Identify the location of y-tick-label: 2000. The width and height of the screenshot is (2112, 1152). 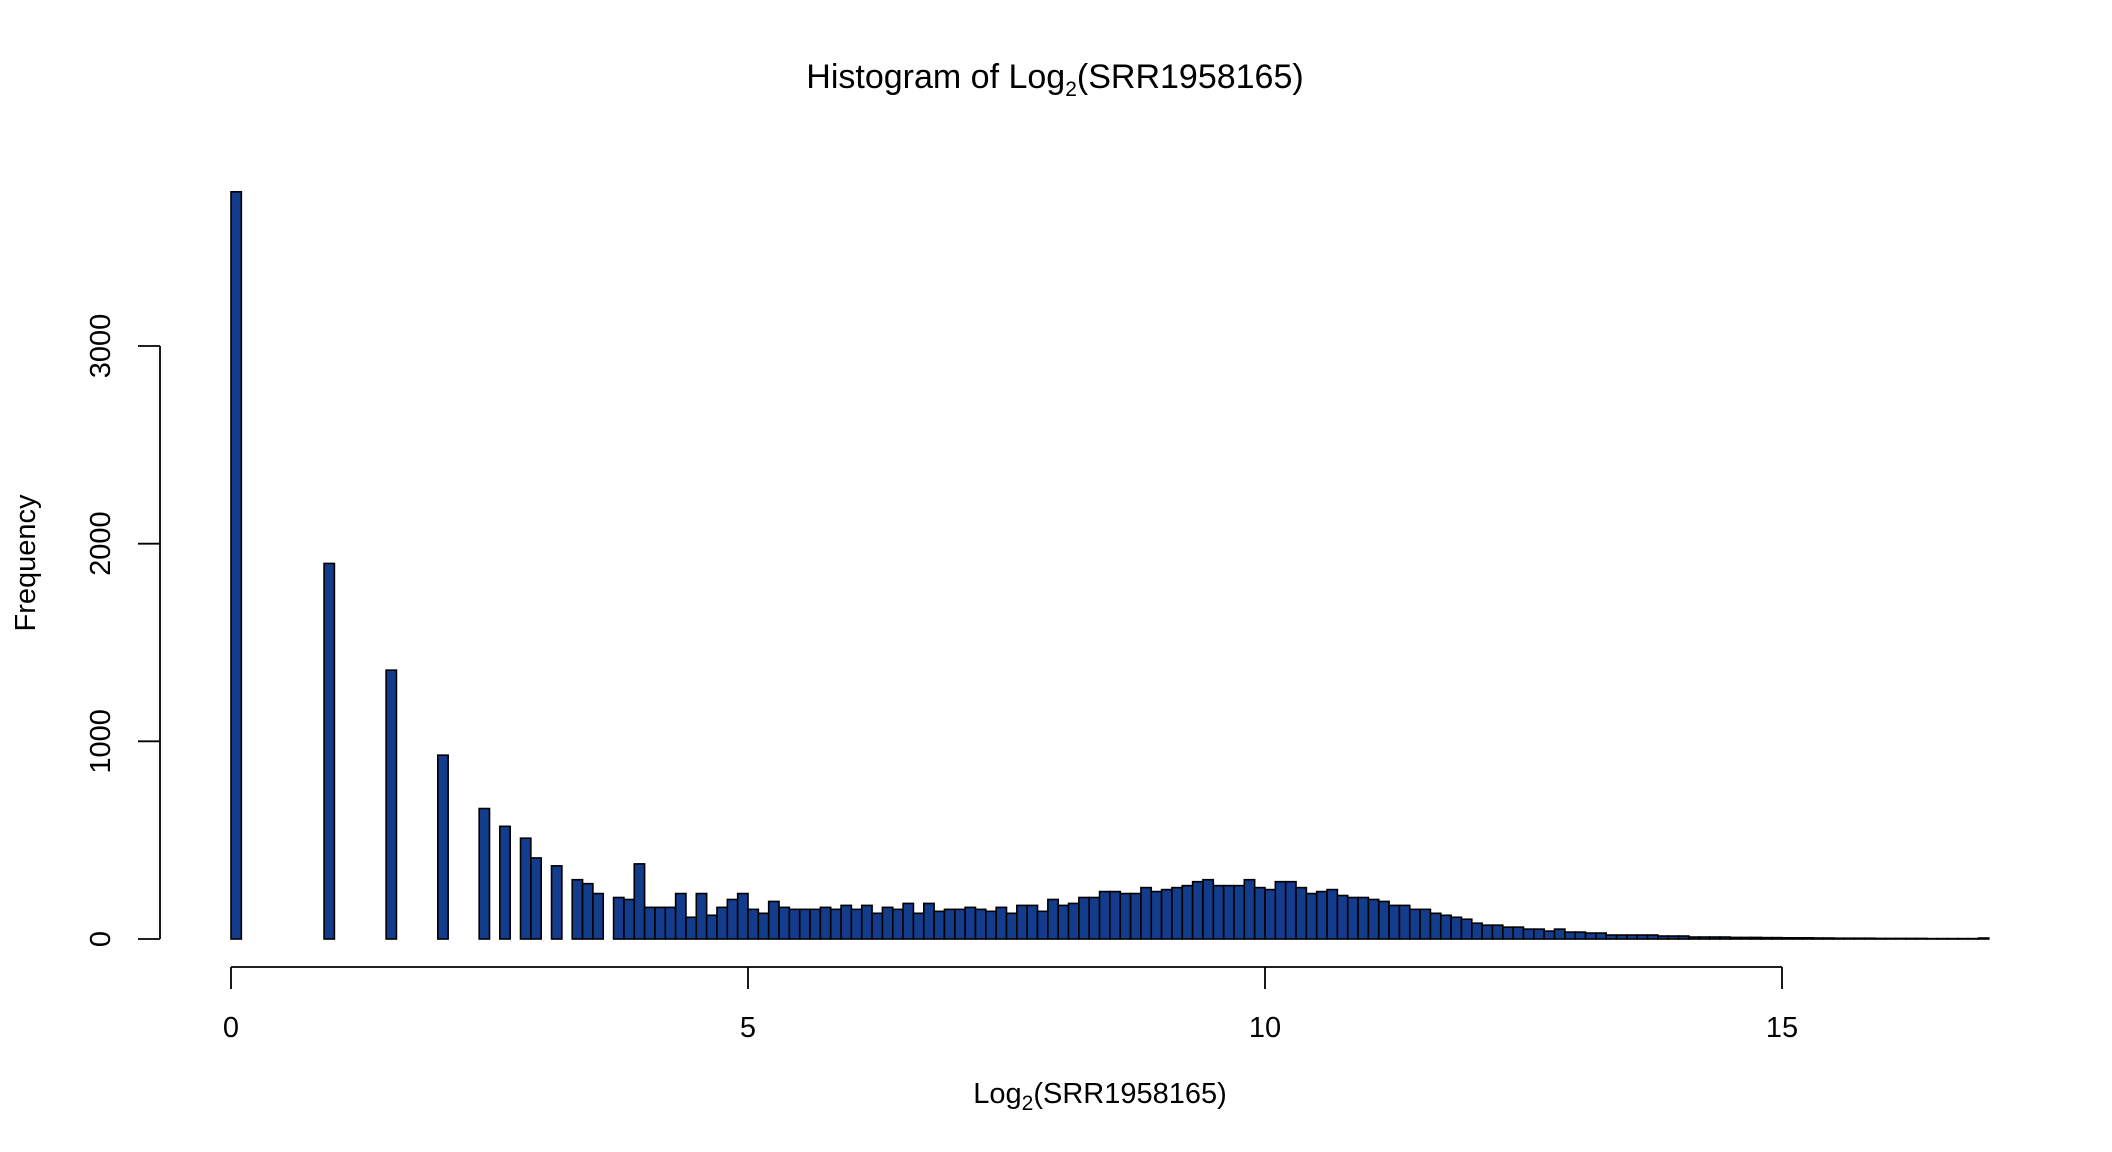
(101, 543).